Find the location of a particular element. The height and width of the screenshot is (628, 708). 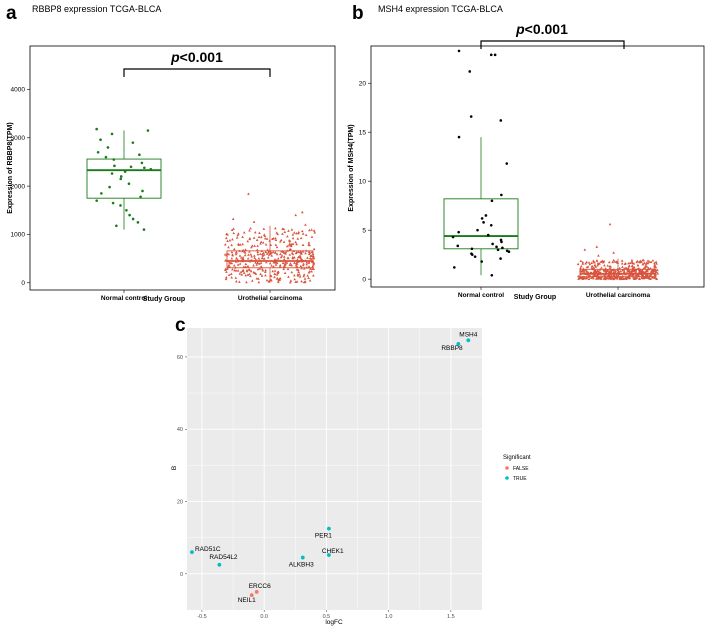

point-label-per1: PER1 is located at coordinates (323, 536).